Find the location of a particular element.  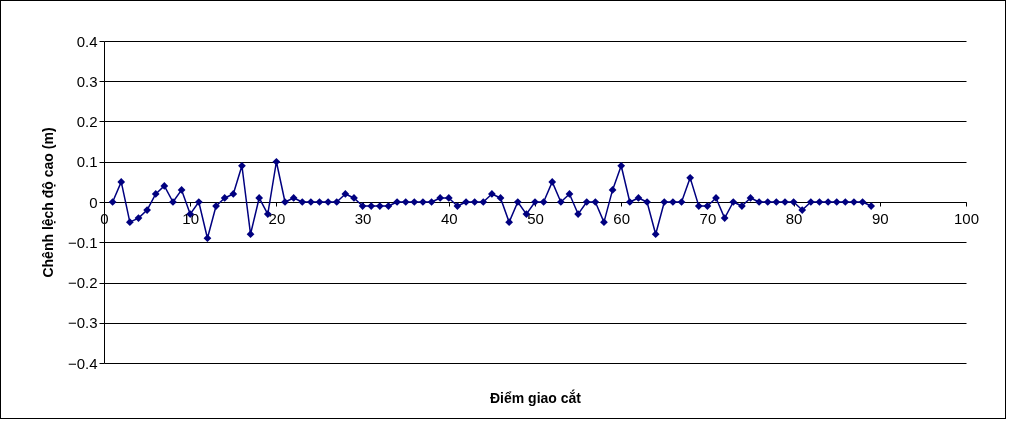

y-tick-label: −0.1 is located at coordinates (82, 242).